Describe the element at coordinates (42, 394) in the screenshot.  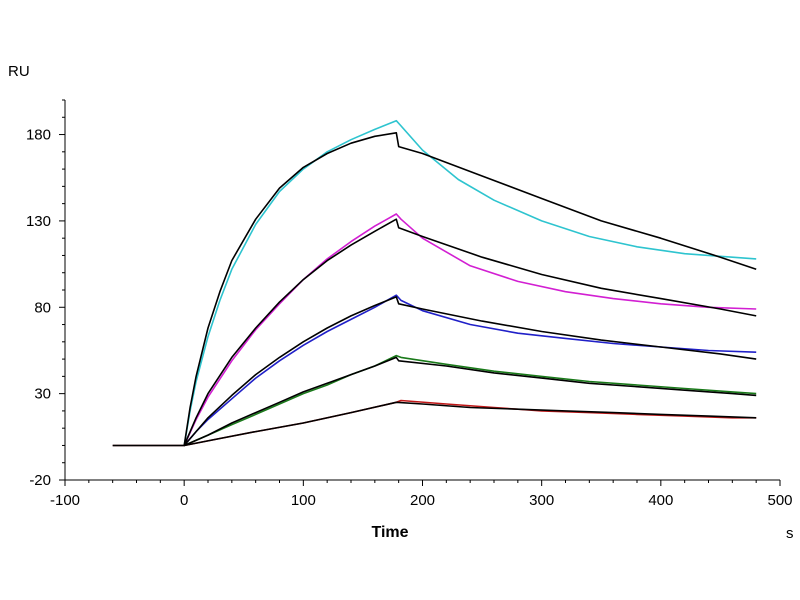
I see `y-tick-label: 30` at that location.